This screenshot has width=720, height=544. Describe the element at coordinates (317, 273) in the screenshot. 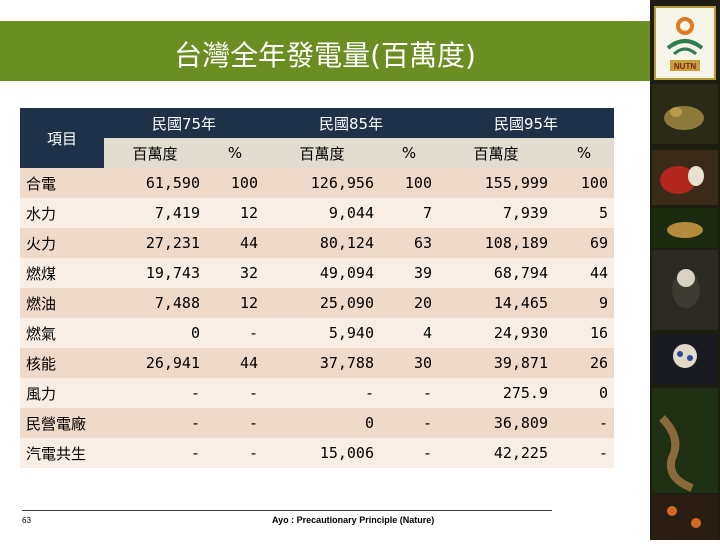

I see `table-row: 燃煤 19,743 32 49,094 39 68,794 44` at that location.